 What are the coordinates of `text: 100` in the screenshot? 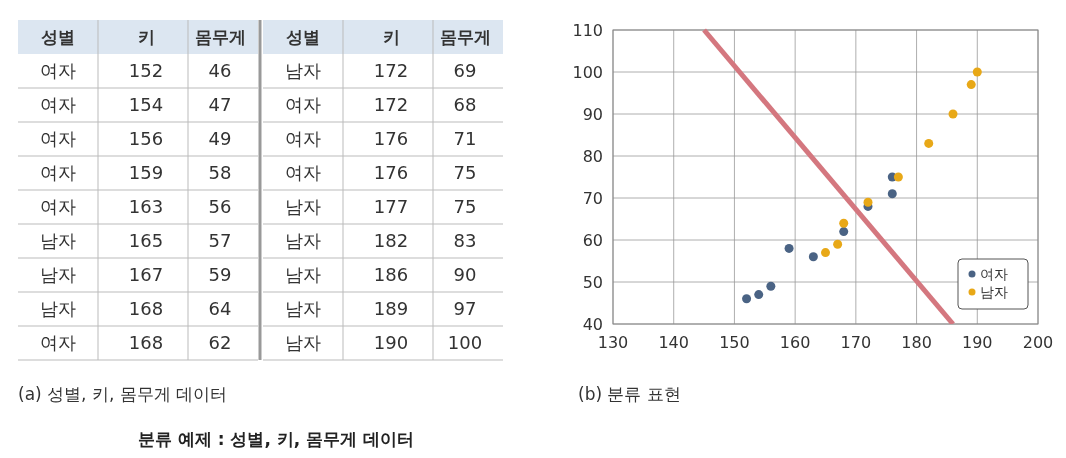 It's located at (465, 342).